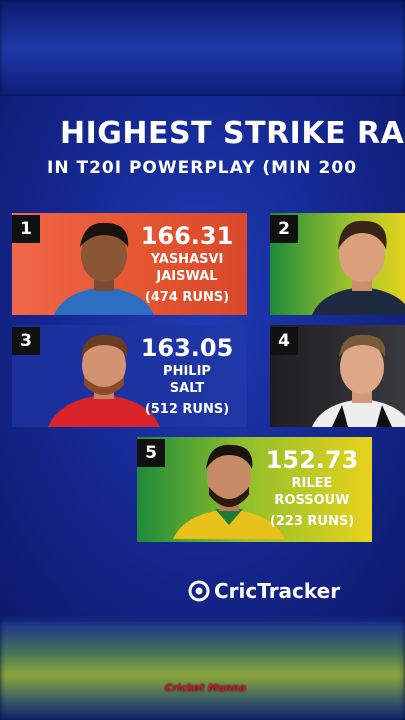 Image resolution: width=405 pixels, height=720 pixels. I want to click on player-card: 2, so click(337, 264).